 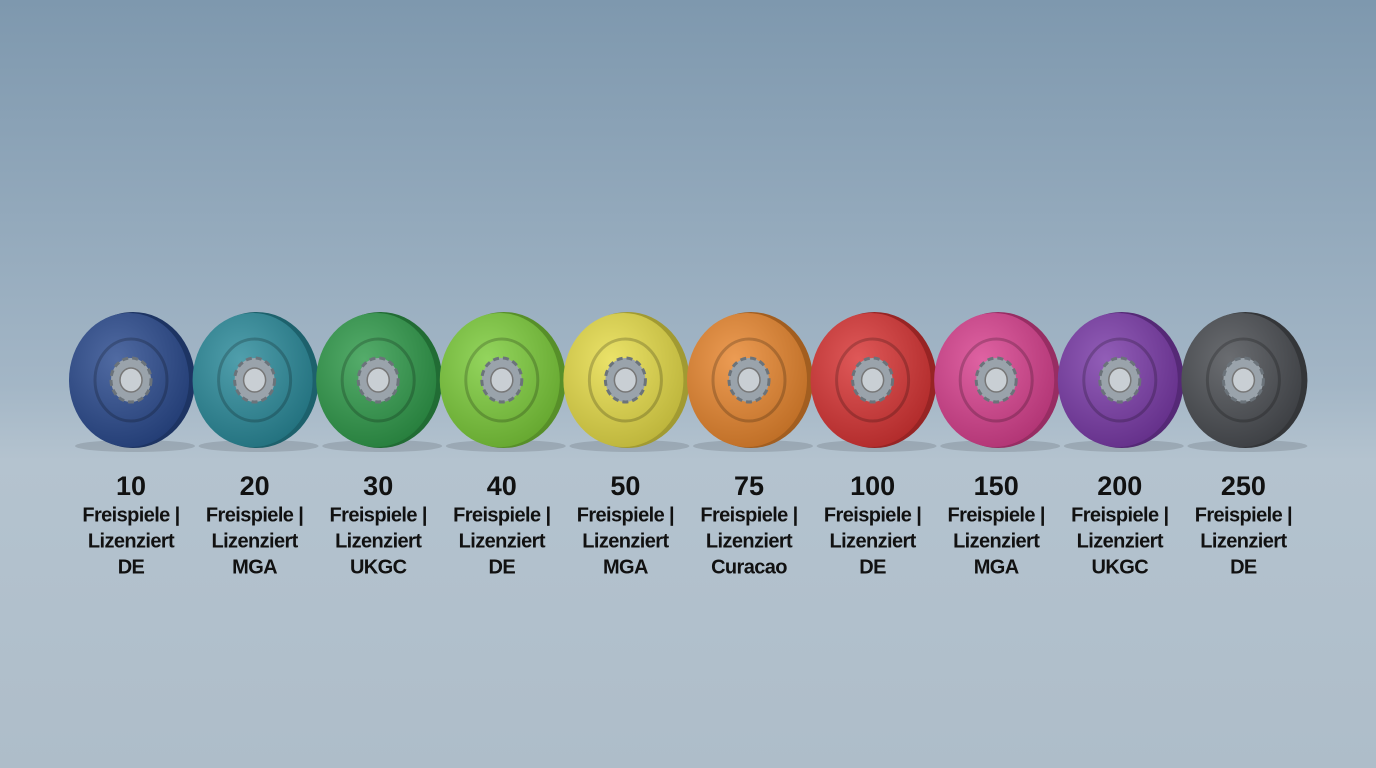 I want to click on amount: 75, so click(x=749, y=486).